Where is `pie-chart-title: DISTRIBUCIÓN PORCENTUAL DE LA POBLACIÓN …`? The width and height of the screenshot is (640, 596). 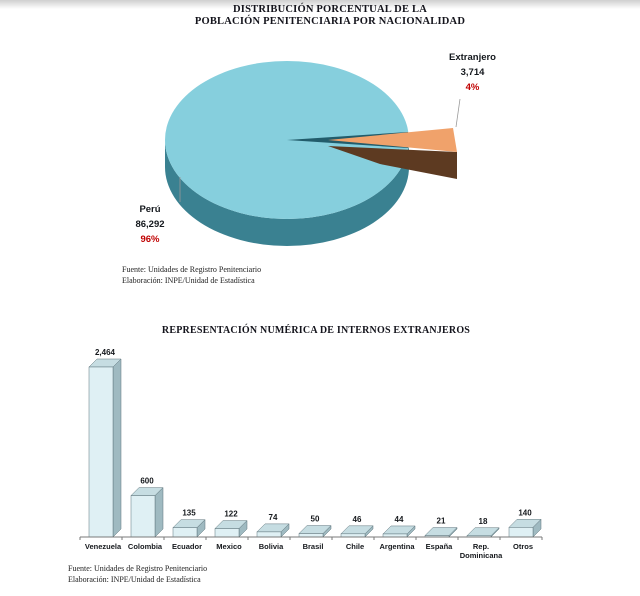
pie-chart-title: DISTRIBUCIÓN PORCENTUAL DE LA POBLACIÓN … is located at coordinates (330, 16).